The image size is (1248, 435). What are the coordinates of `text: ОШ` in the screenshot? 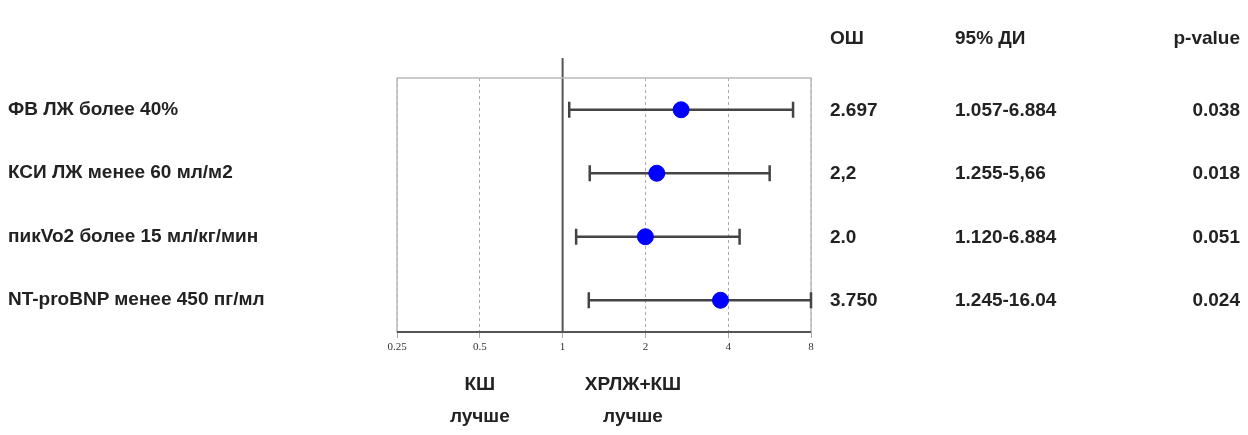 It's located at (847, 38).